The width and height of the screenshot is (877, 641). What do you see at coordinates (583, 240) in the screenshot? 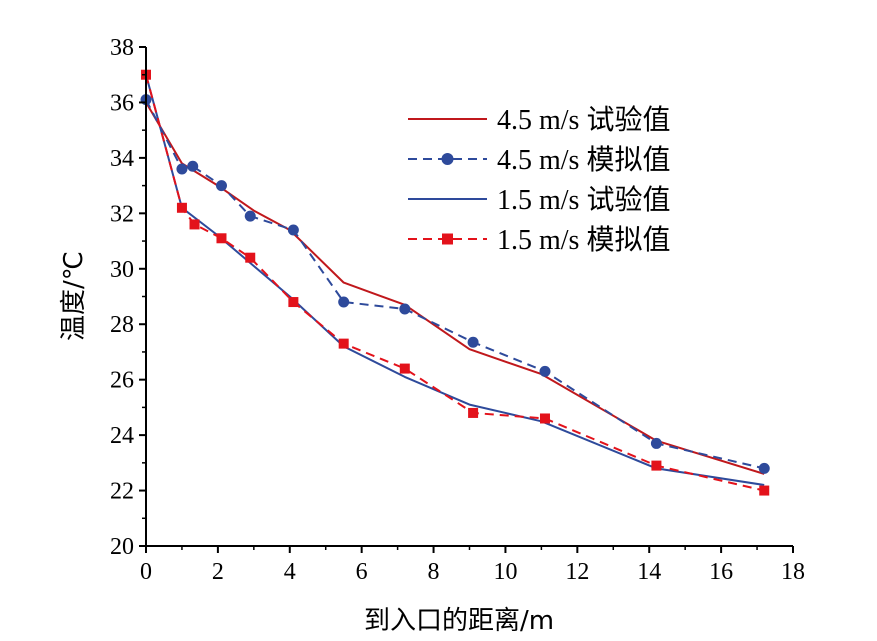
I see `legend-label: 1.5 m/s 模拟值` at bounding box center [583, 240].